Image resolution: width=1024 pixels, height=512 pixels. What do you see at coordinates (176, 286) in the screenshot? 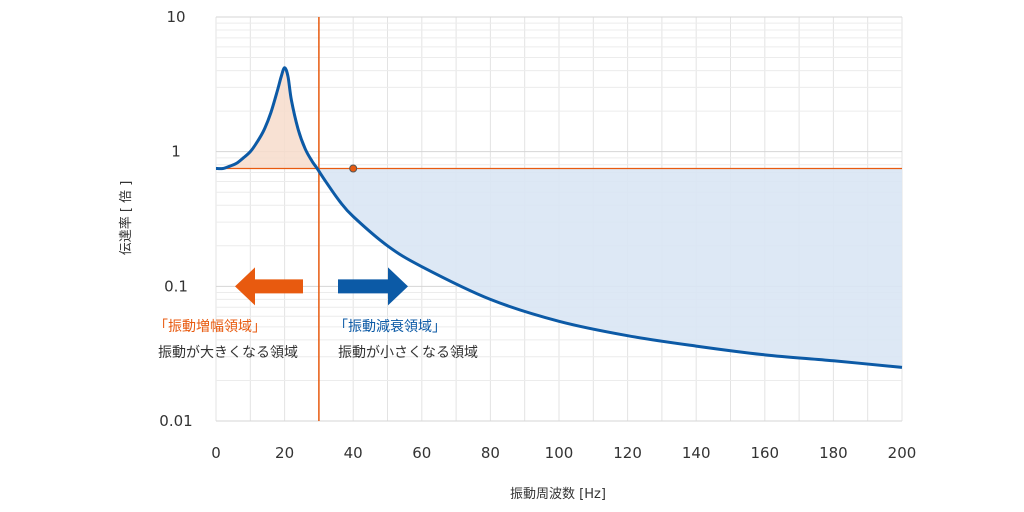
I see `y-tick-label: 0.1` at bounding box center [176, 286].